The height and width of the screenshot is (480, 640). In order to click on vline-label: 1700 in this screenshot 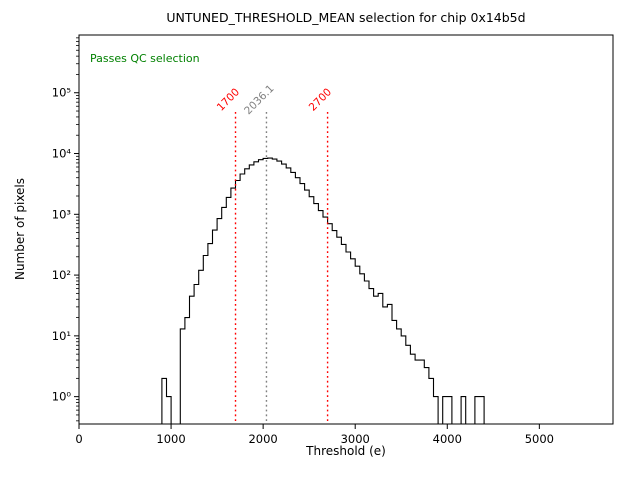, I will do `click(228, 99)`.